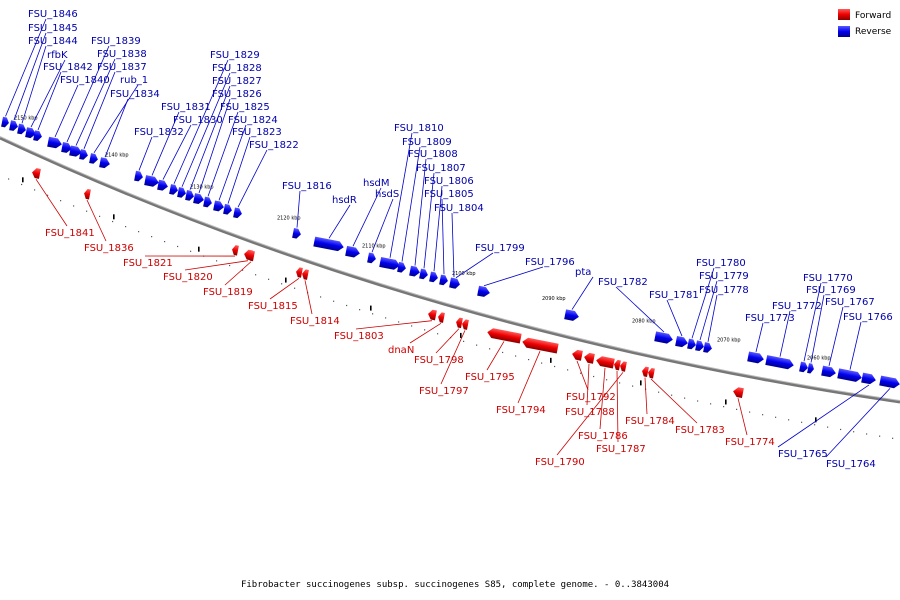  I want to click on scale-tick-label: 2150 kbp, so click(26, 118).